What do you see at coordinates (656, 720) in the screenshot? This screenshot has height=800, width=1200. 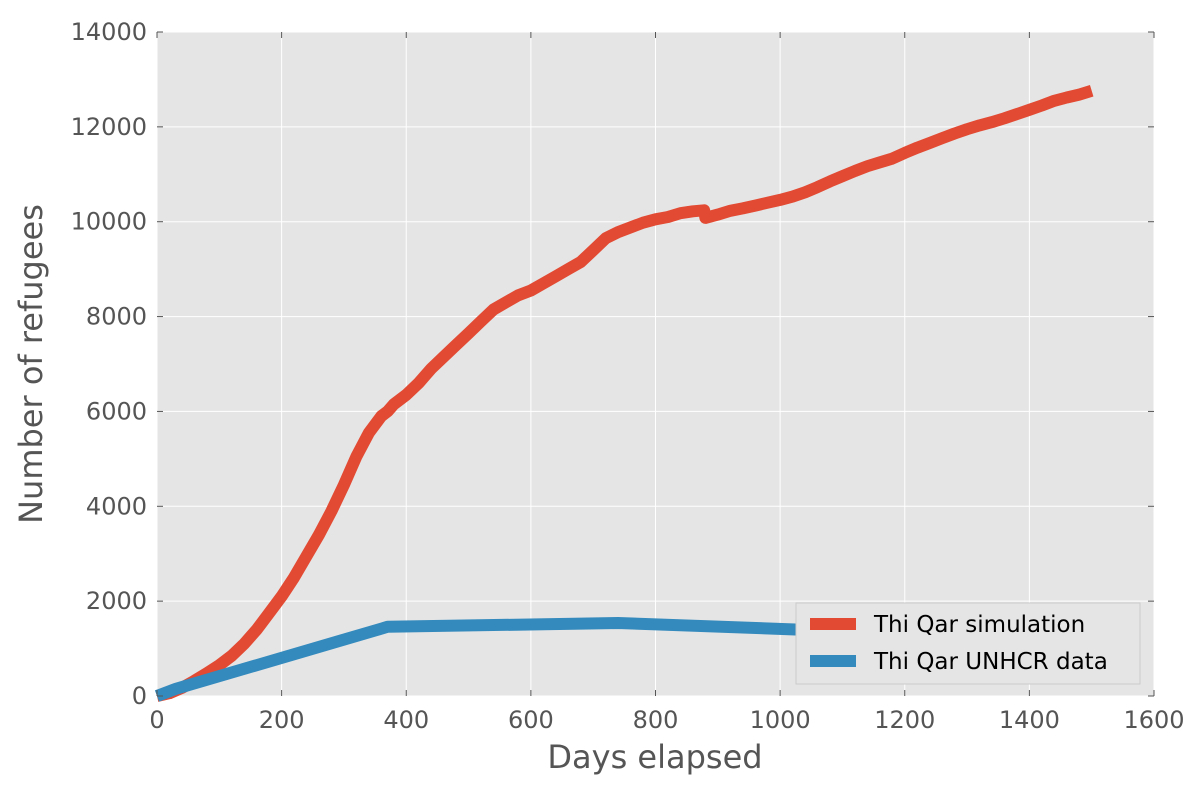 I see `x-tick-label-4: 800` at bounding box center [656, 720].